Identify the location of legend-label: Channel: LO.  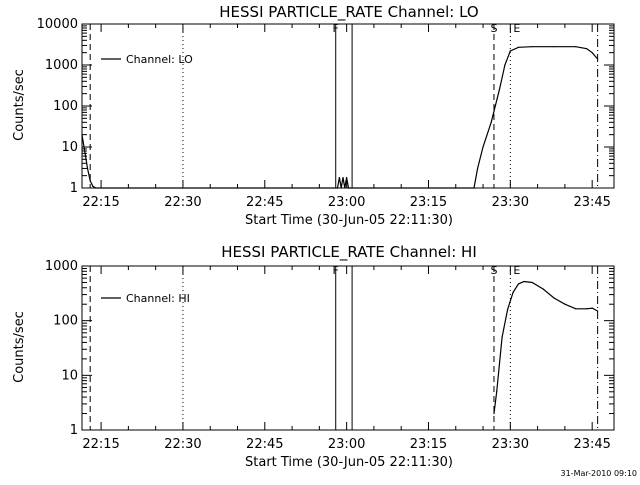
(159, 59).